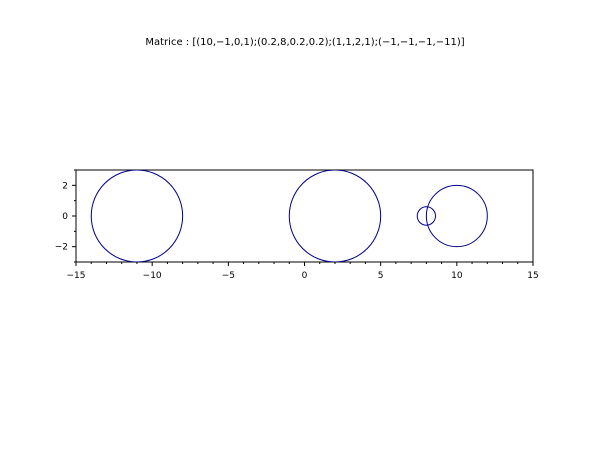 The image size is (610, 460). Describe the element at coordinates (61, 248) in the screenshot. I see `y-tick-label: −2` at that location.